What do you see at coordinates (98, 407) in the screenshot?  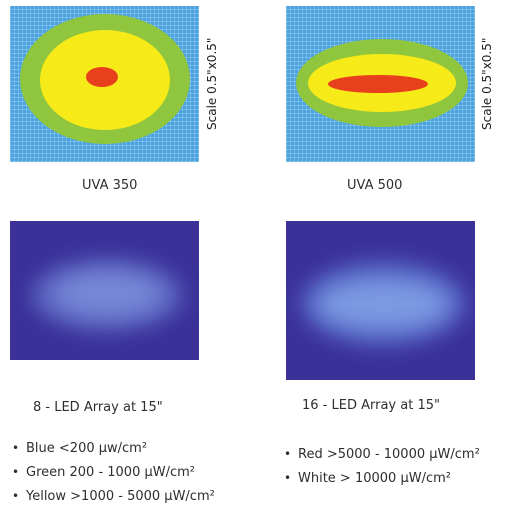 I see `led8-caption: 8 - LED Array at 15"` at bounding box center [98, 407].